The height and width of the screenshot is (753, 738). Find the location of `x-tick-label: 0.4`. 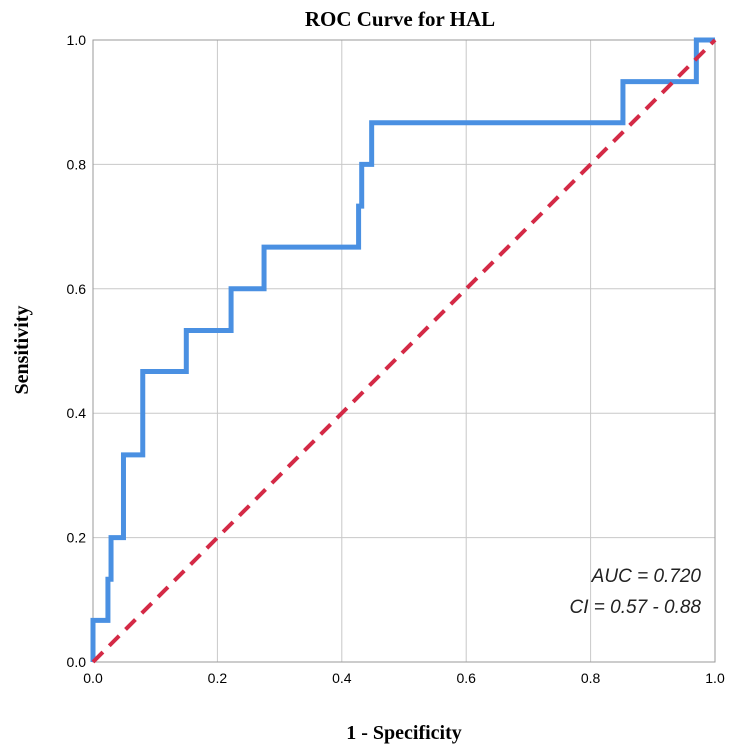

x-tick-label: 0.4 is located at coordinates (342, 678).